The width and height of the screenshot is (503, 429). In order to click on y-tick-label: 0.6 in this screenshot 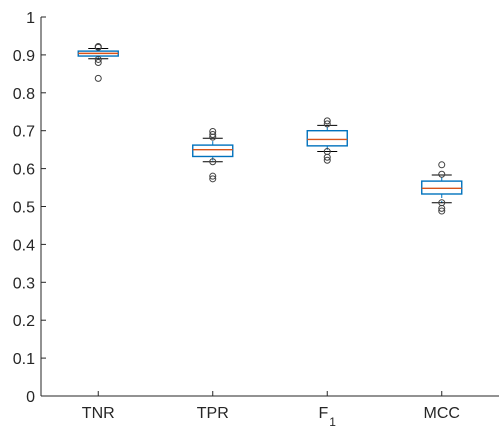, I will do `click(24, 170)`.